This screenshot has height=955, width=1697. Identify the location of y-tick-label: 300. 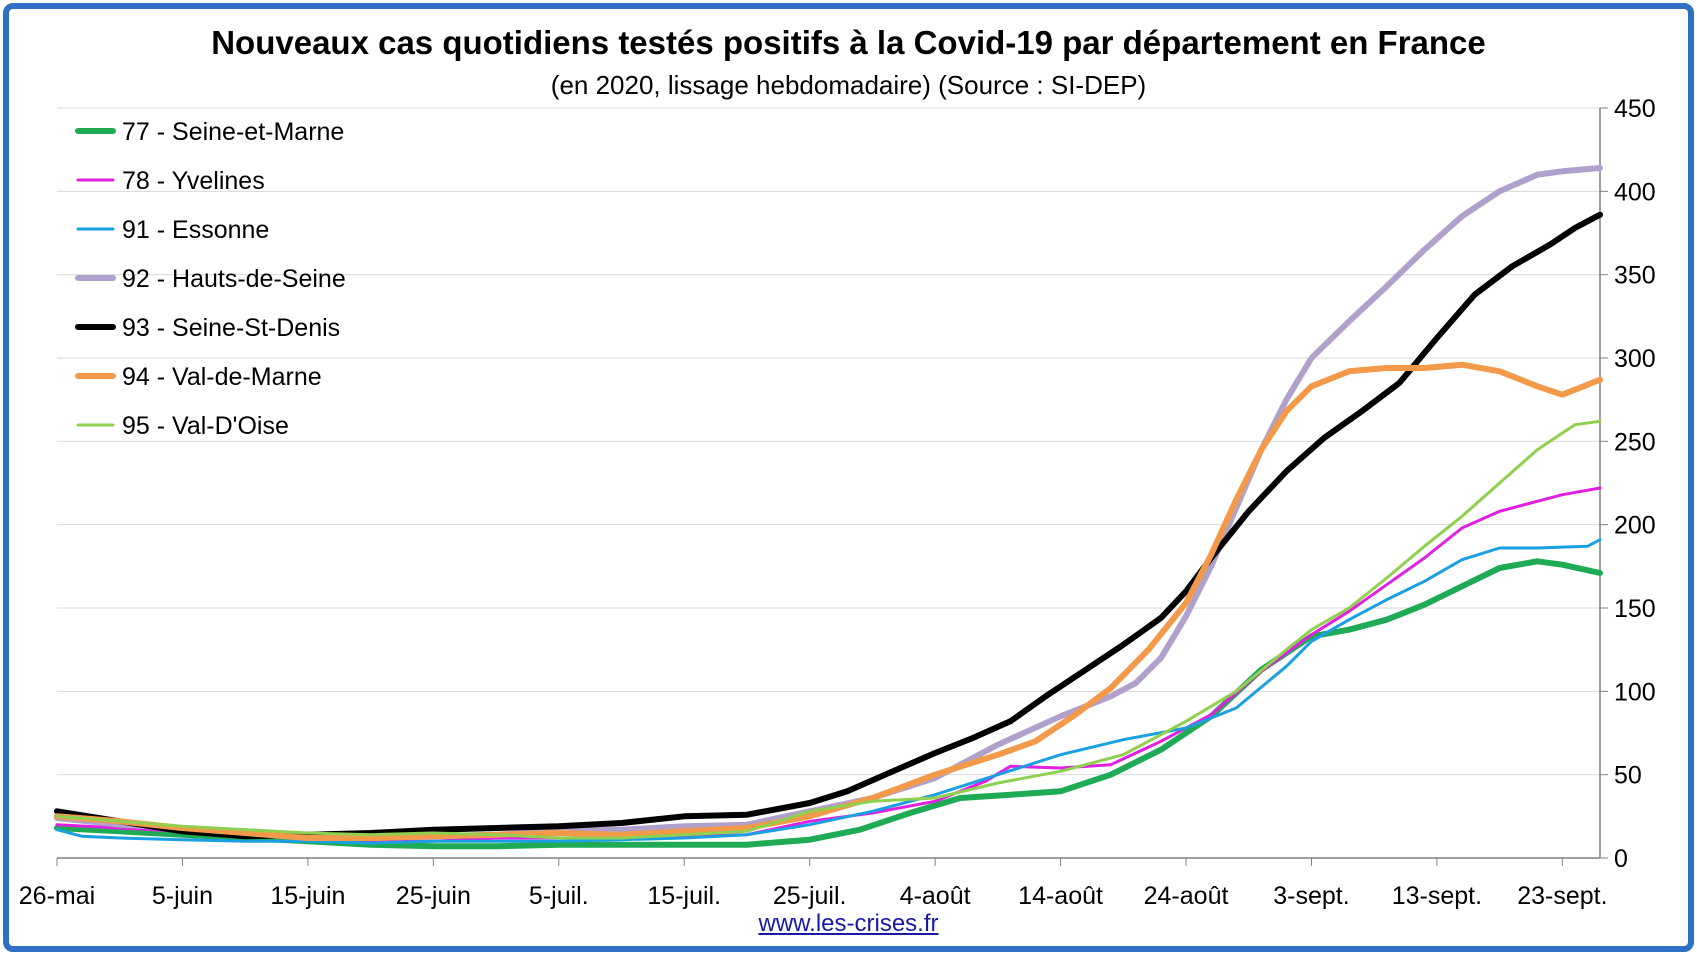
(1635, 359).